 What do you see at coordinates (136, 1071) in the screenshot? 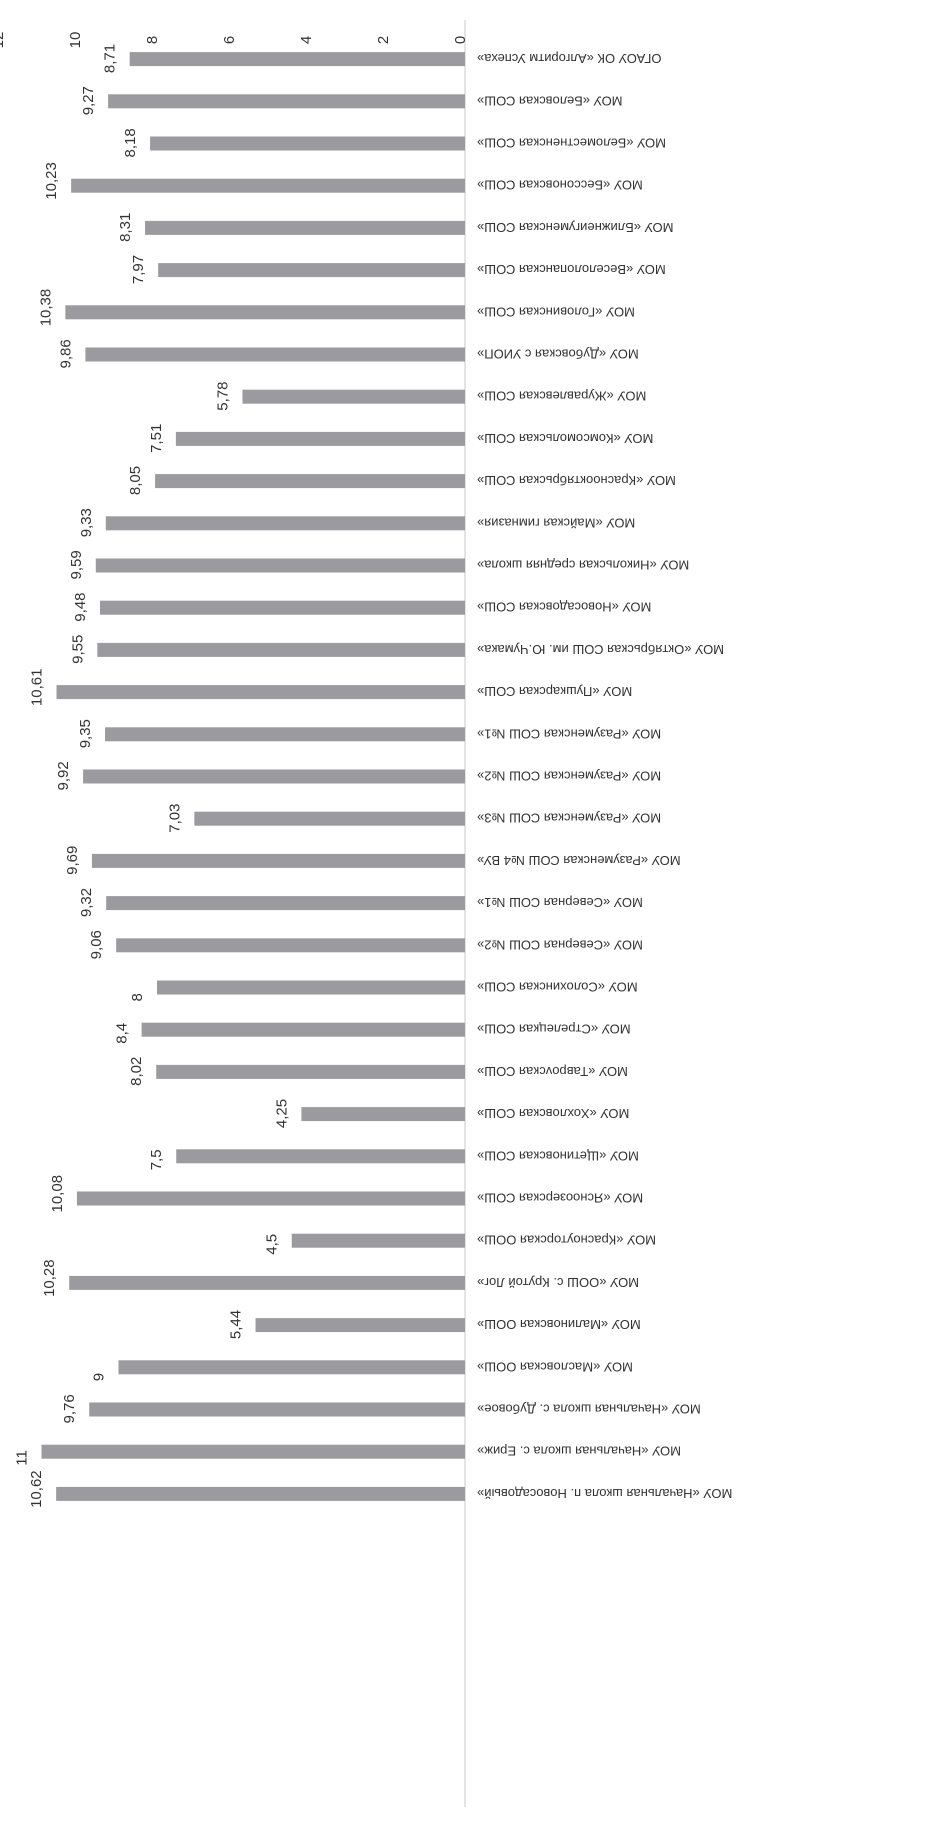
I see `data-label: 8,02` at bounding box center [136, 1071].